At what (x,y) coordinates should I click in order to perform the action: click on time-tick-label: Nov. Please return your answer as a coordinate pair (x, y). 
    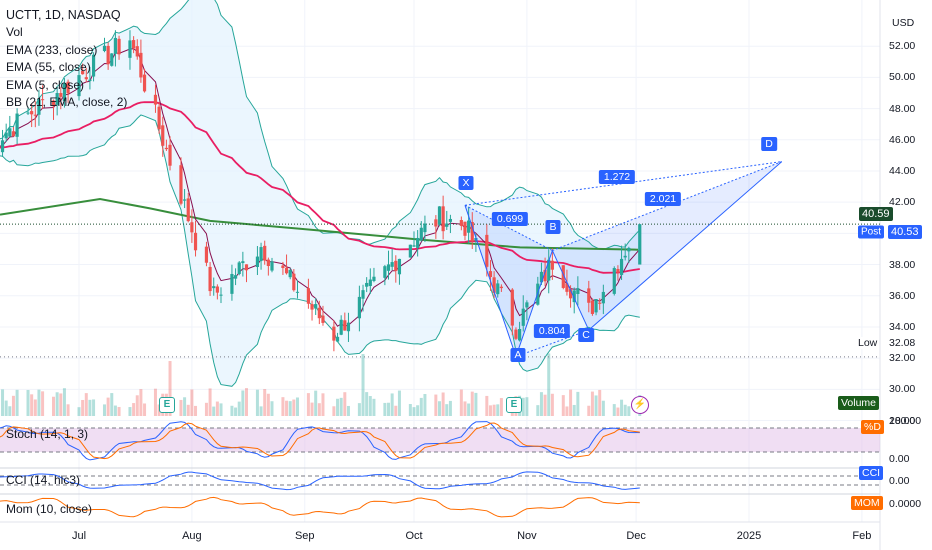
    Looking at the image, I should click on (527, 536).